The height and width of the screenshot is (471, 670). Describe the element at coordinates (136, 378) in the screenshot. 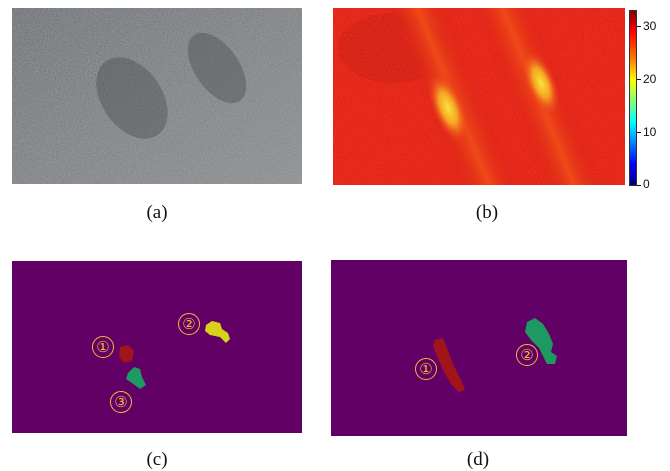

I see `region-3-green` at that location.